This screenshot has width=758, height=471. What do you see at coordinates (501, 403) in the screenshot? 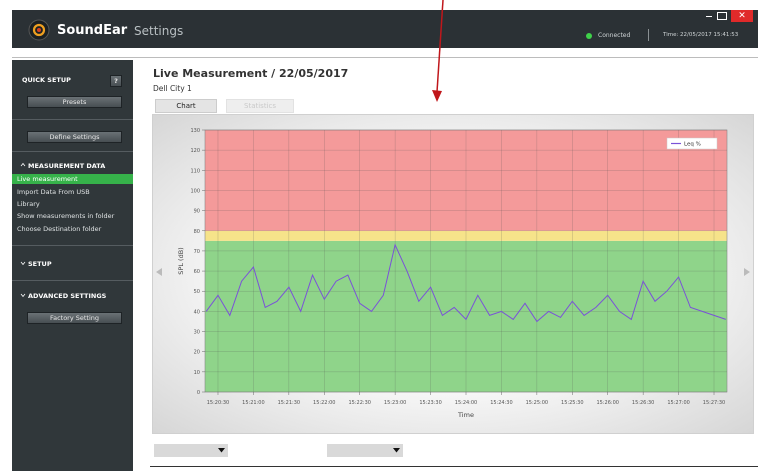
I see `x-tick-label: 15:24:30` at bounding box center [501, 403].